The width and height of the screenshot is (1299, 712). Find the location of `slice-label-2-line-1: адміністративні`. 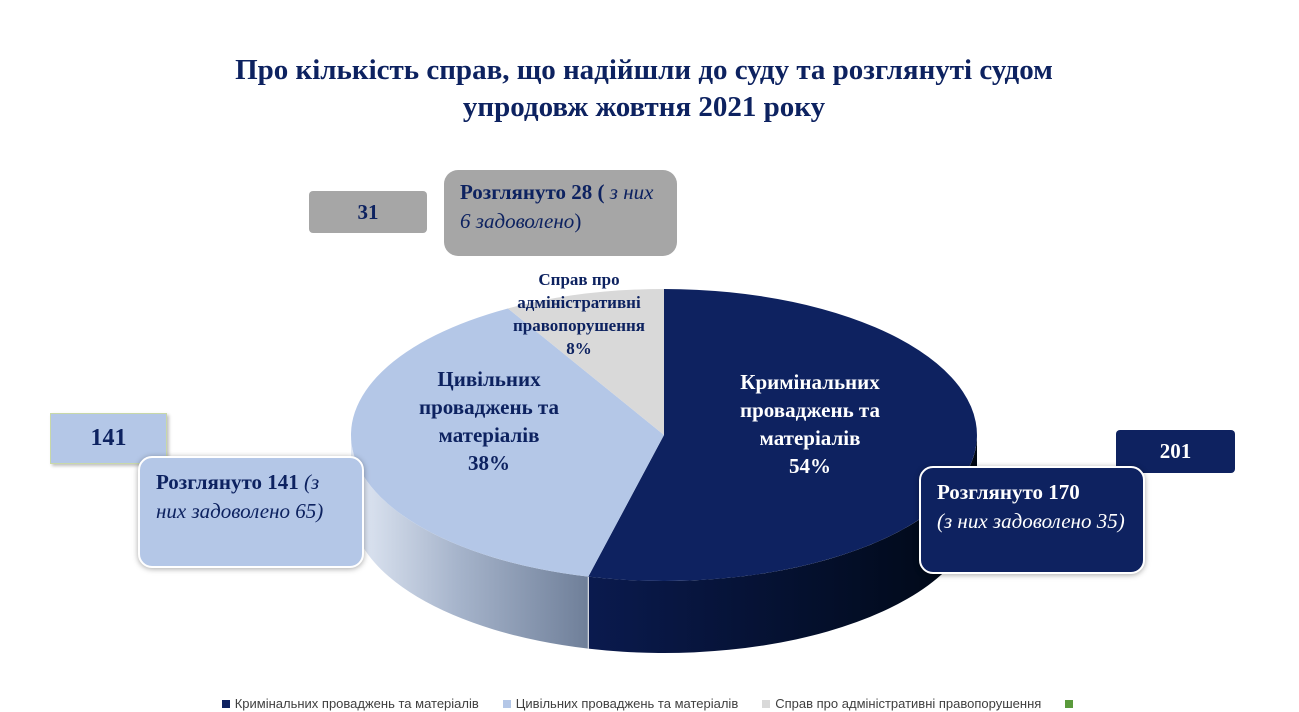

slice-label-2-line-1: адміністративні is located at coordinates (579, 302).